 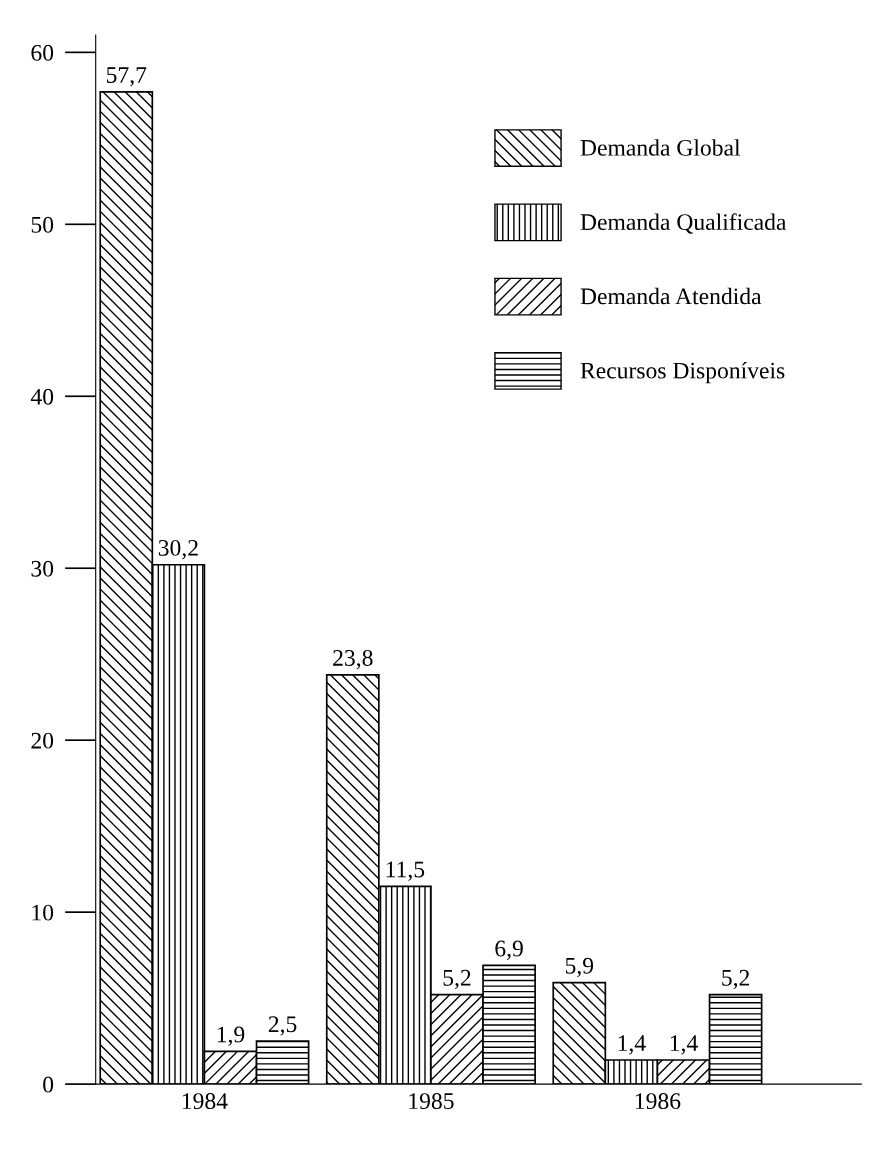 I want to click on y-tick-label: 20, so click(x=42, y=740).